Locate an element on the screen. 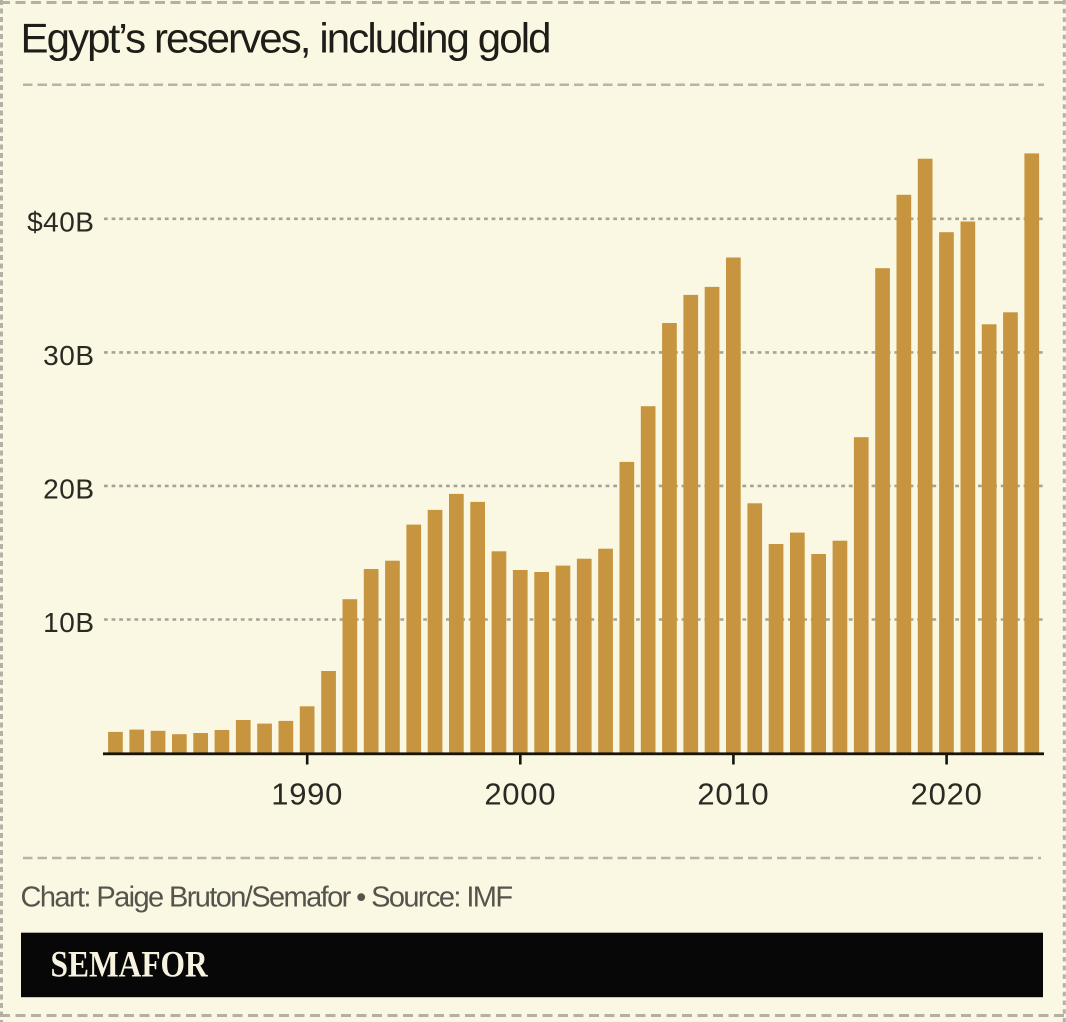  svg-text: 2020 is located at coordinates (947, 794).